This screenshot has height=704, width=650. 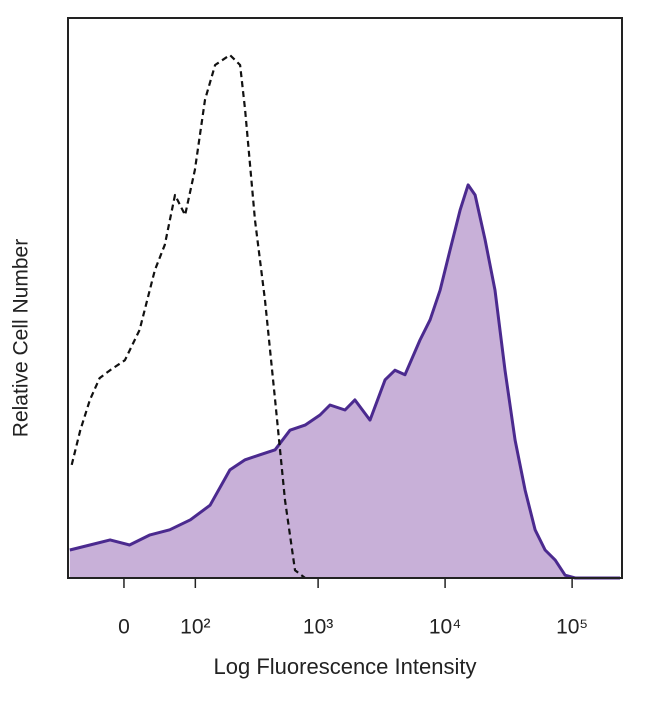 I want to click on x-tick-label: 10⁴, so click(x=445, y=627).